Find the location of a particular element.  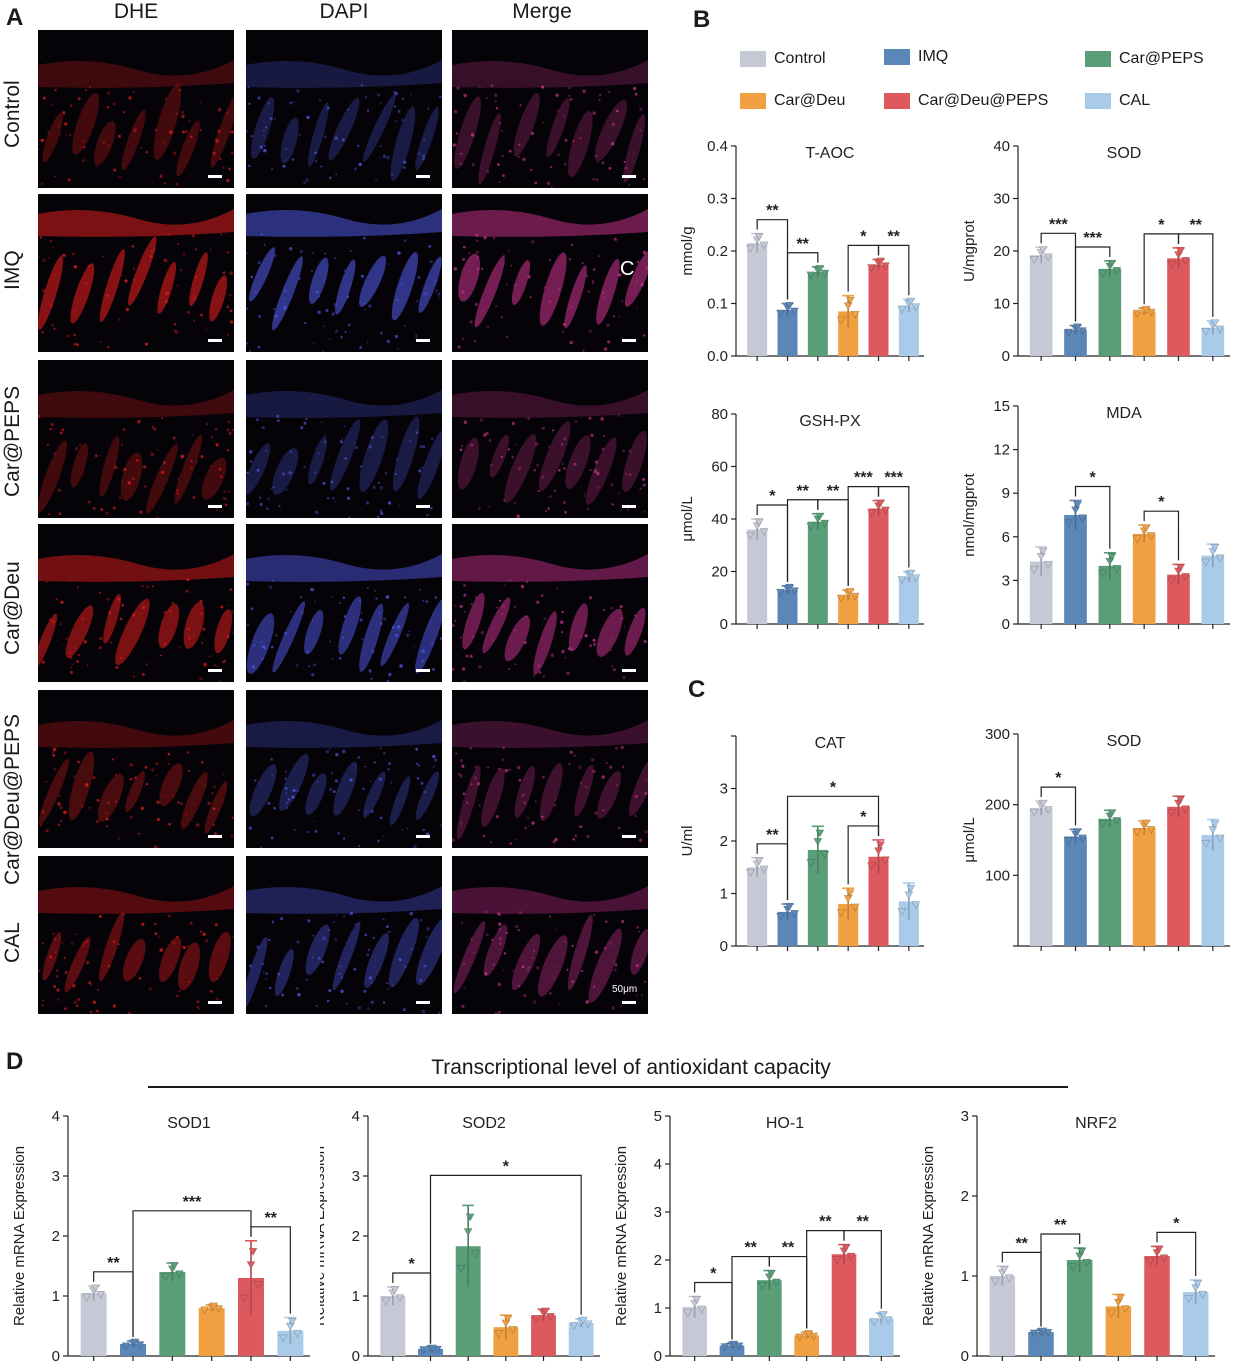

legend-label: IMQ is located at coordinates (933, 56).